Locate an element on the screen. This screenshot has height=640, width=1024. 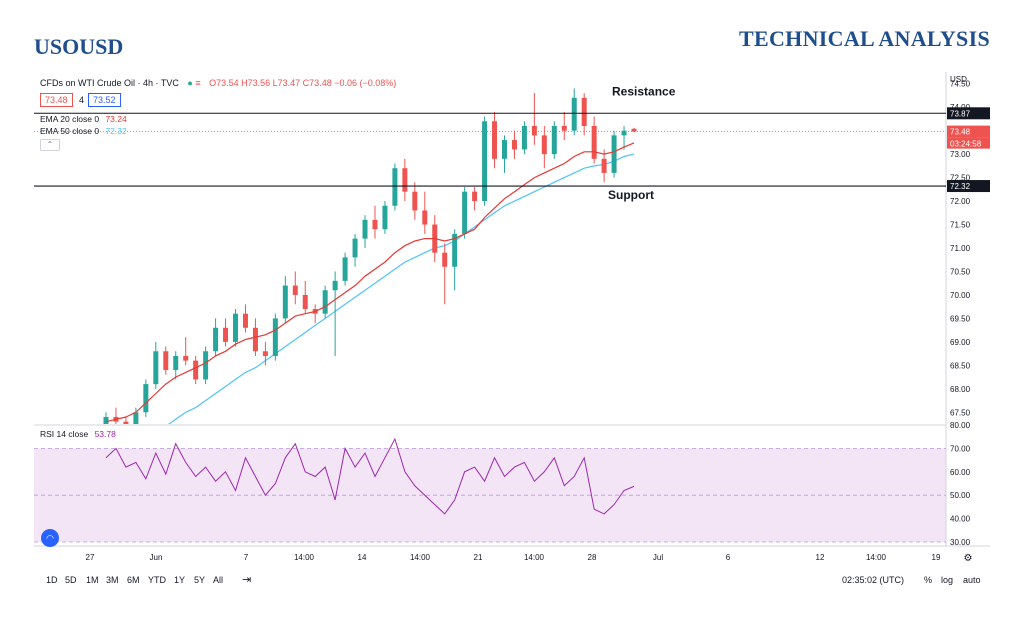
range-1y: 1Y is located at coordinates (180, 580).